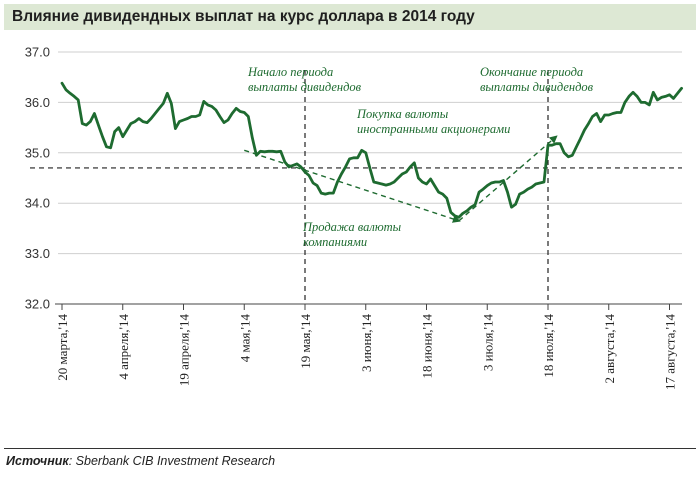 Image resolution: width=700 pixels, height=477 pixels. What do you see at coordinates (37, 102) in the screenshot?
I see `y-tick-label: 36.0` at bounding box center [37, 102].